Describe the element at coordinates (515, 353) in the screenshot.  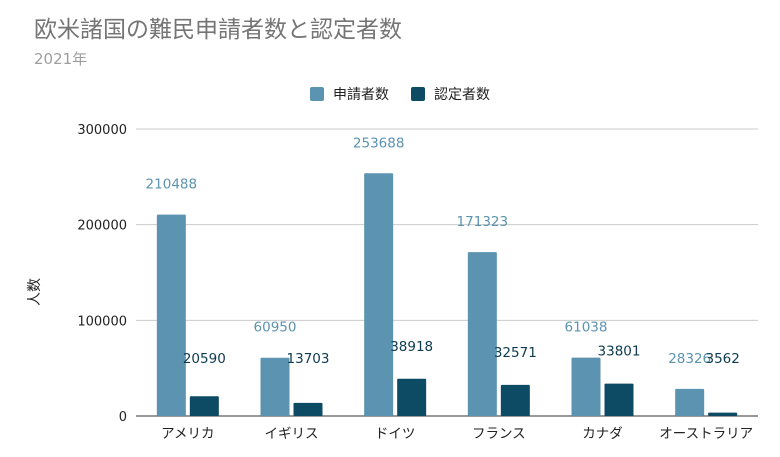
I see `data-label-recognized: 32571` at that location.